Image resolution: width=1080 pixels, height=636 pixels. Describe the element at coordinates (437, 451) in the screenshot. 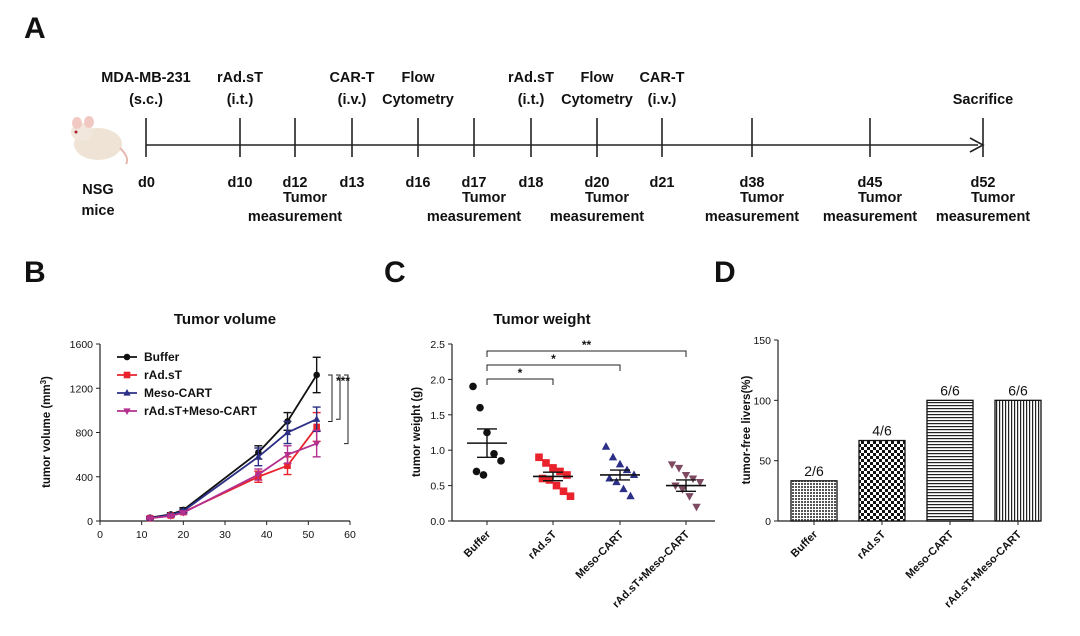

I see `chart-c-ytick-label: 1.0` at that location.